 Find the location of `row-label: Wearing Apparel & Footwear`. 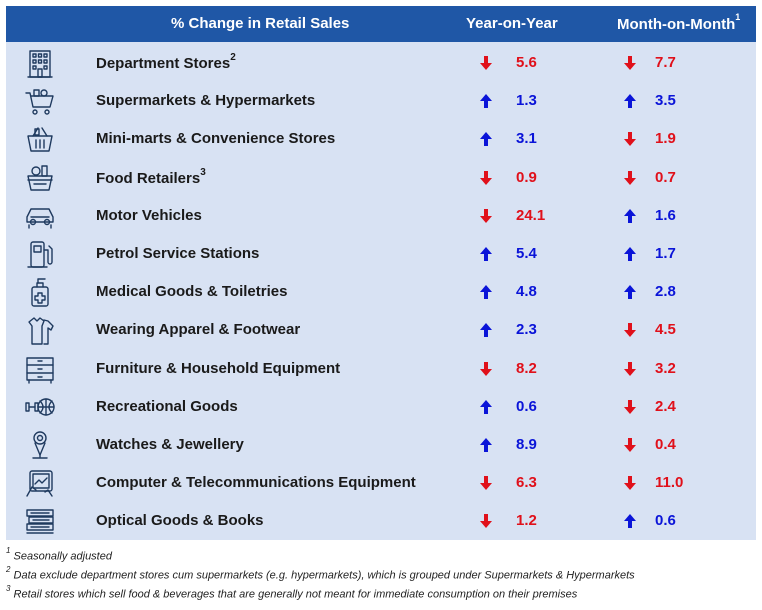

row-label: Wearing Apparel & Footwear is located at coordinates (198, 330).